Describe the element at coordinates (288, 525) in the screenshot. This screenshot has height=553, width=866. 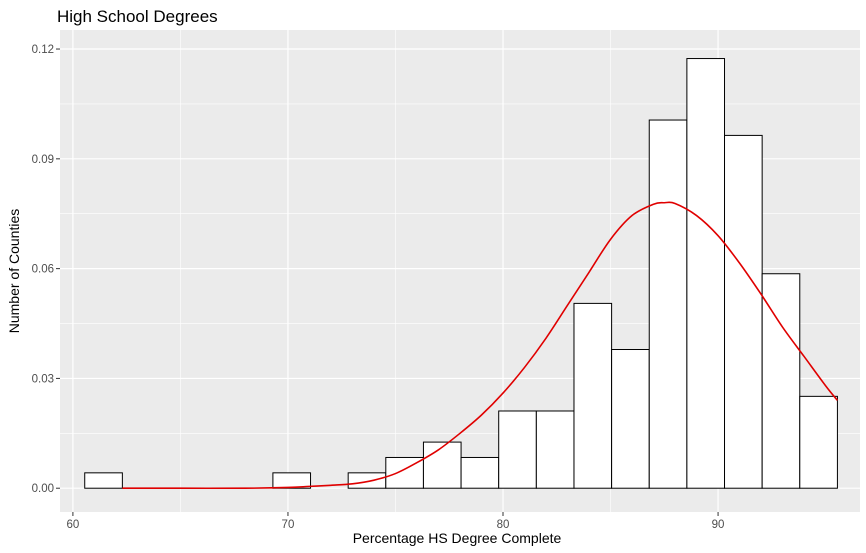
I see `x-tick-label: 70` at that location.